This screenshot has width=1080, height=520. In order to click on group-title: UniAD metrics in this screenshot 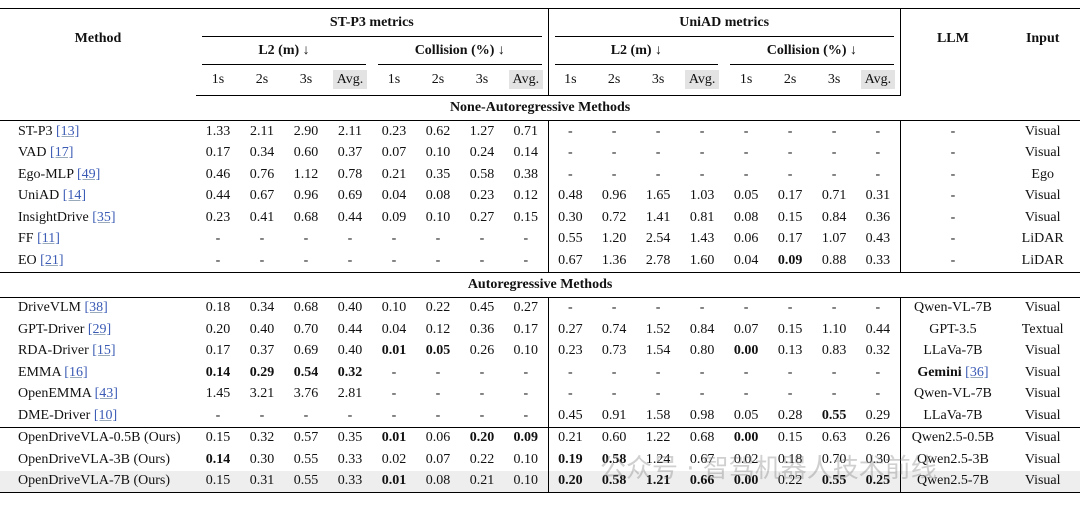, I will do `click(724, 23)`.